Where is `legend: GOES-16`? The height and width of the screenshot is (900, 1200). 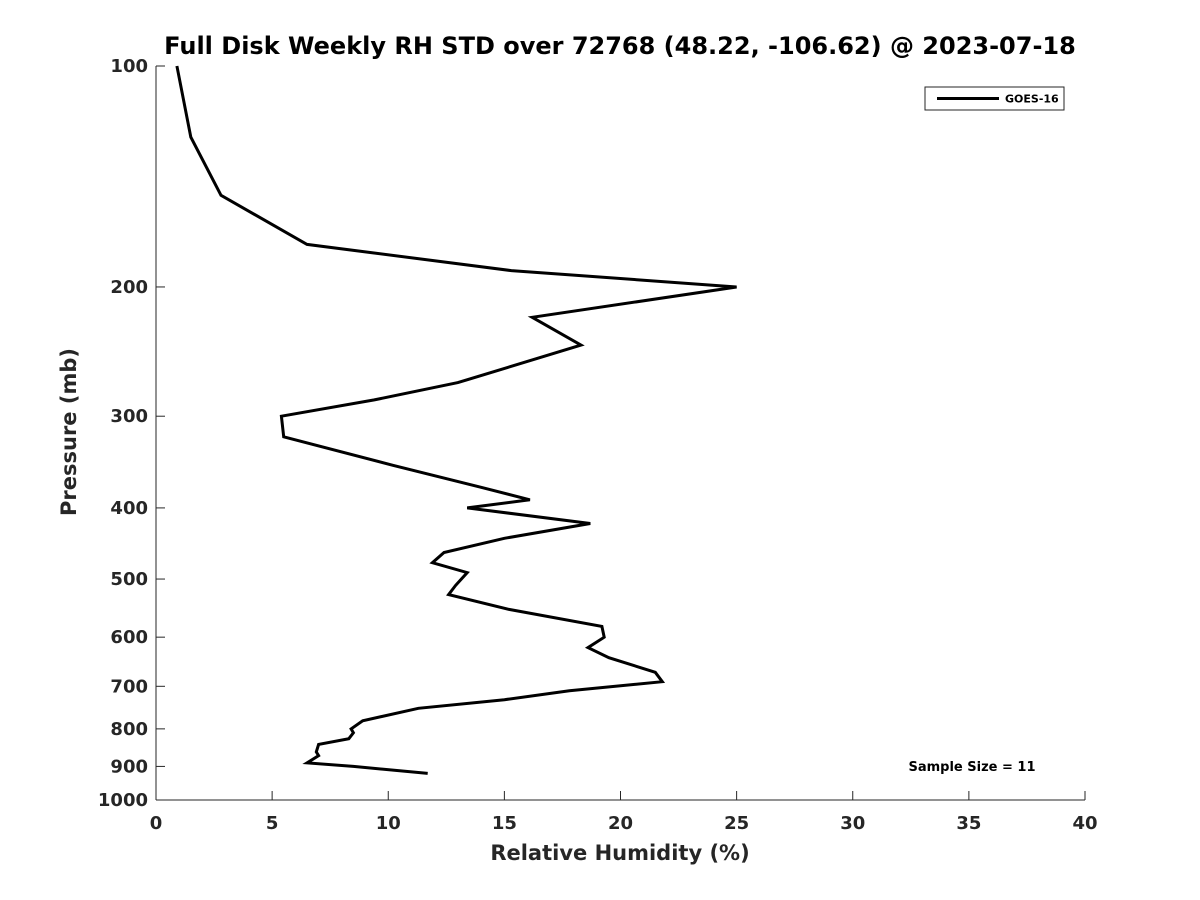
legend: GOES-16 is located at coordinates (994, 98).